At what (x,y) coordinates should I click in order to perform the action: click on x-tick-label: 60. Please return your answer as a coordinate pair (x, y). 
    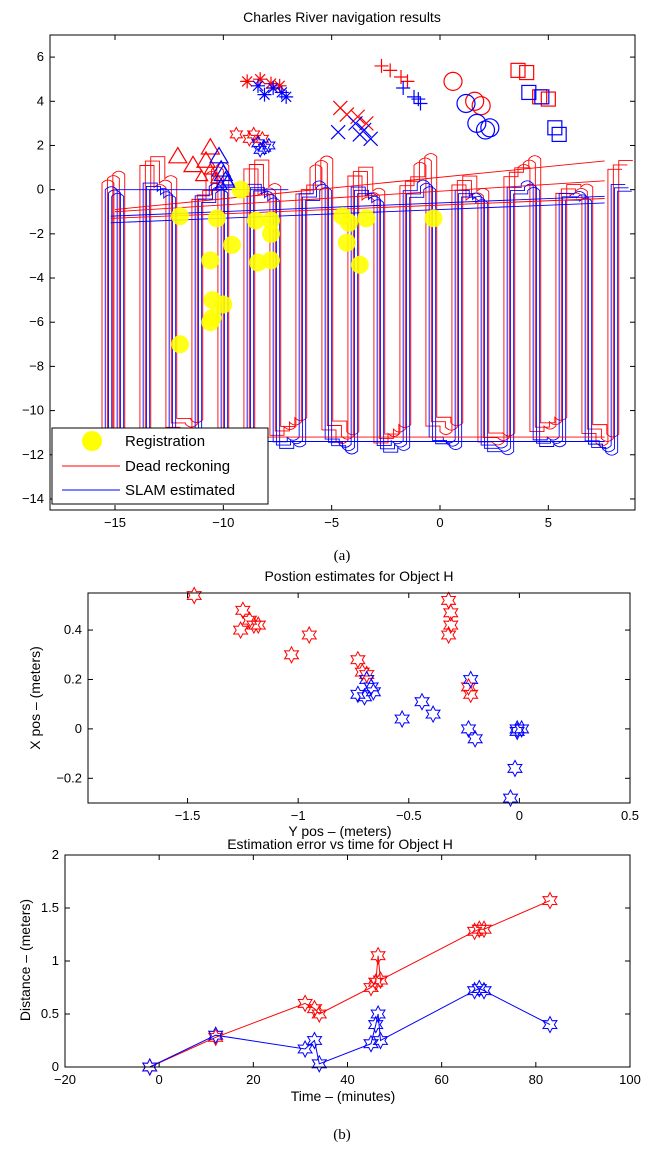
    Looking at the image, I should click on (441, 1079).